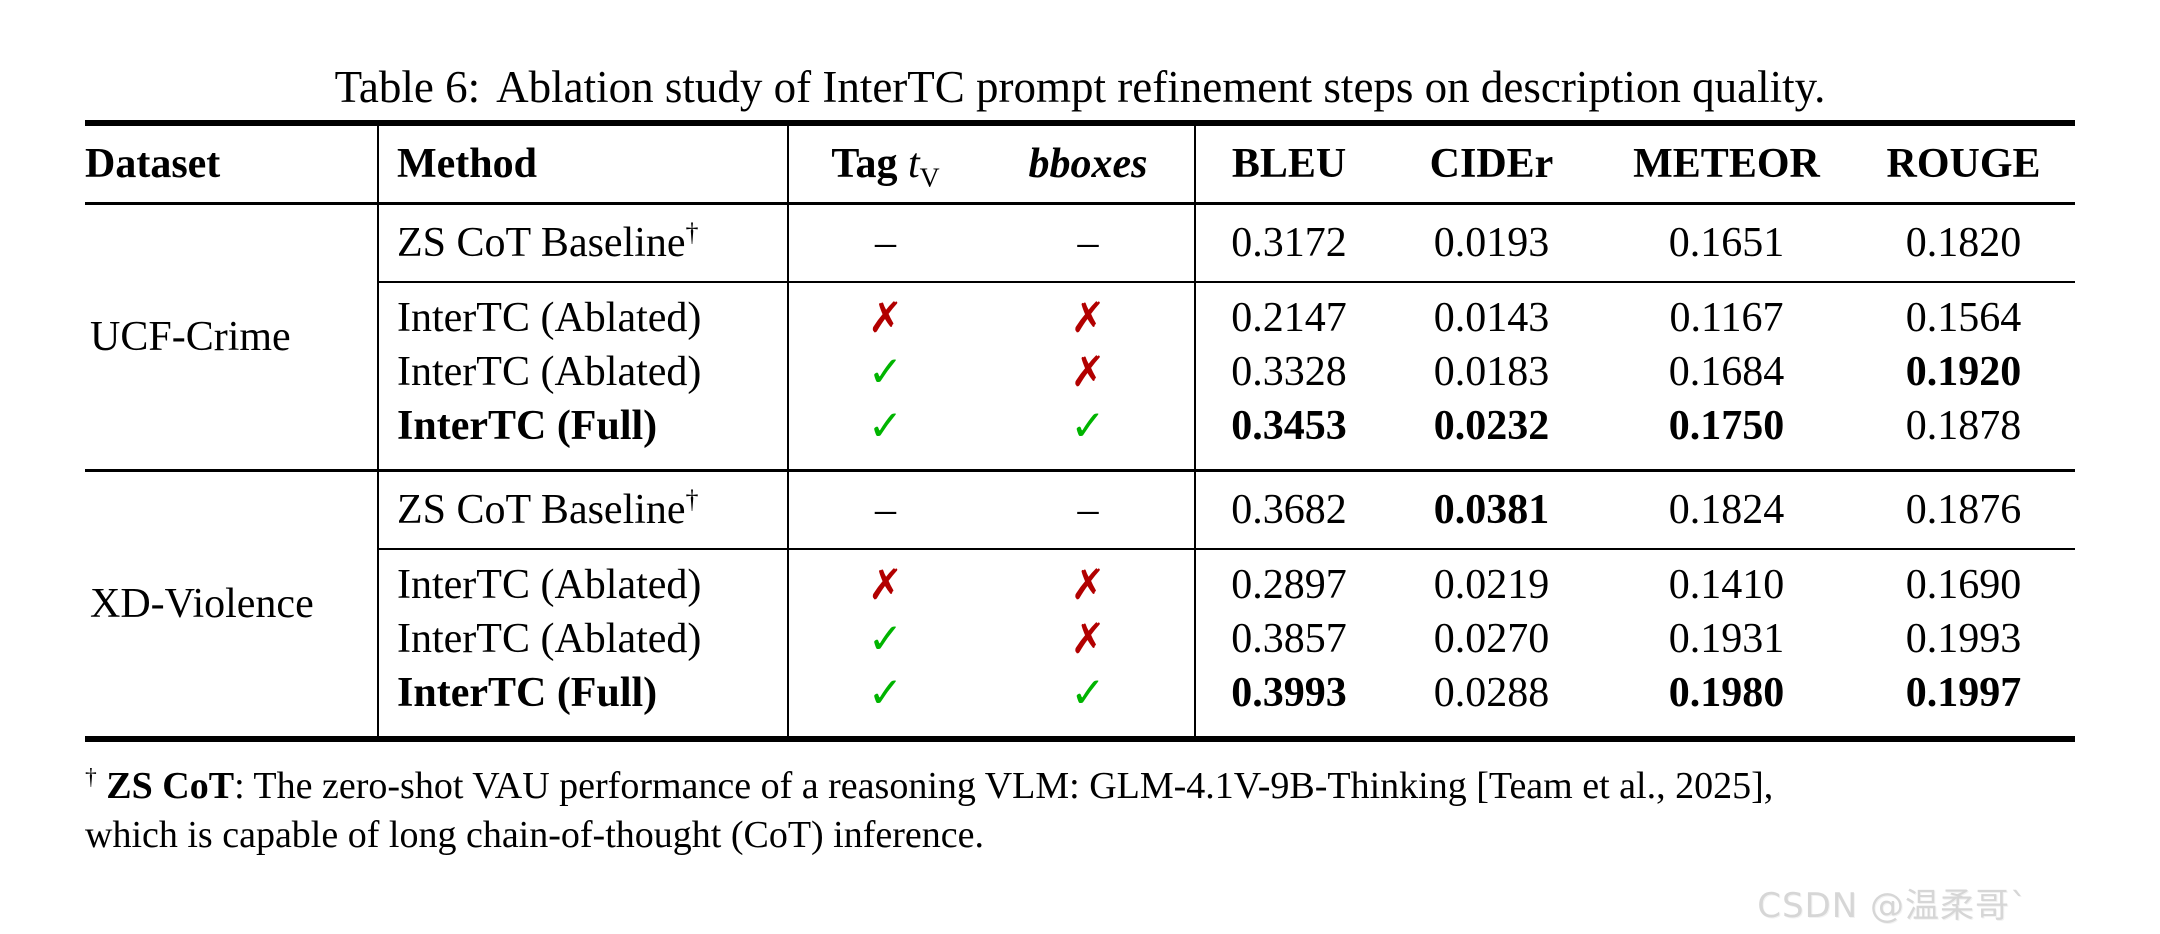 The image size is (2160, 934). What do you see at coordinates (1288, 313) in the screenshot?
I see `bleu-cell: 0.2147` at bounding box center [1288, 313].